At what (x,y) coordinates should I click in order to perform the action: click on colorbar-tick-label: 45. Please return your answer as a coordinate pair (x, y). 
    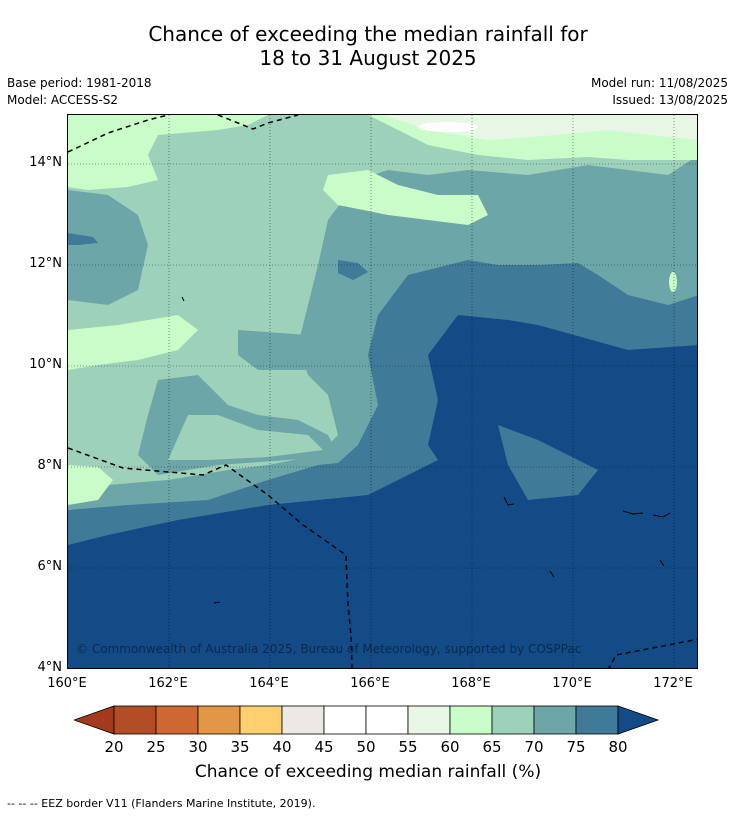
    Looking at the image, I should click on (324, 747).